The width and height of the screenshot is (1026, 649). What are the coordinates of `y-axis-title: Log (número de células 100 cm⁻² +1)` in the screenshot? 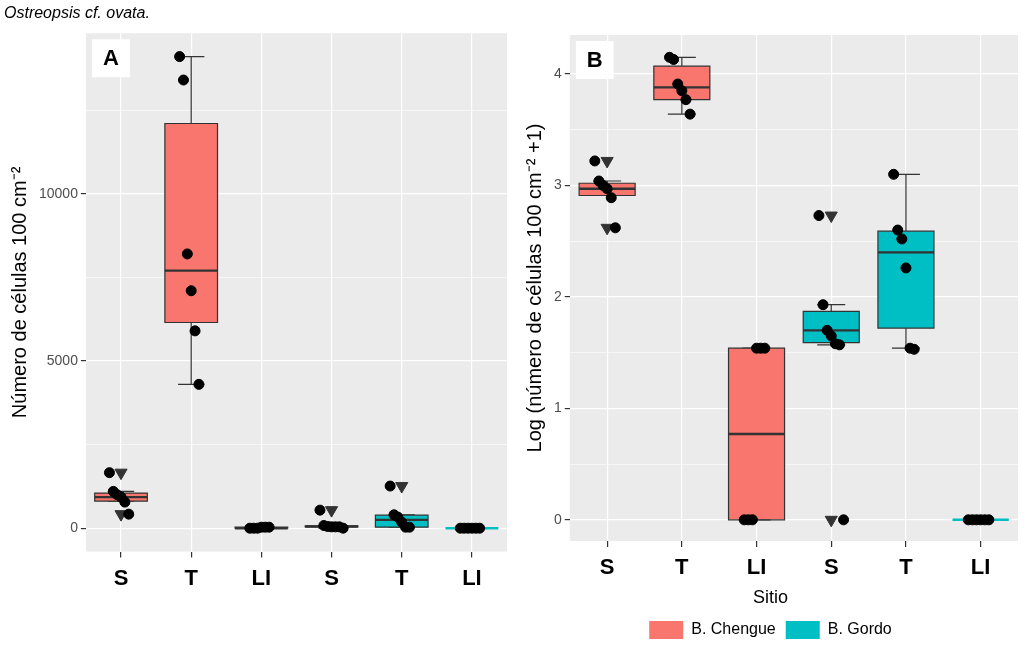 It's located at (533, 288).